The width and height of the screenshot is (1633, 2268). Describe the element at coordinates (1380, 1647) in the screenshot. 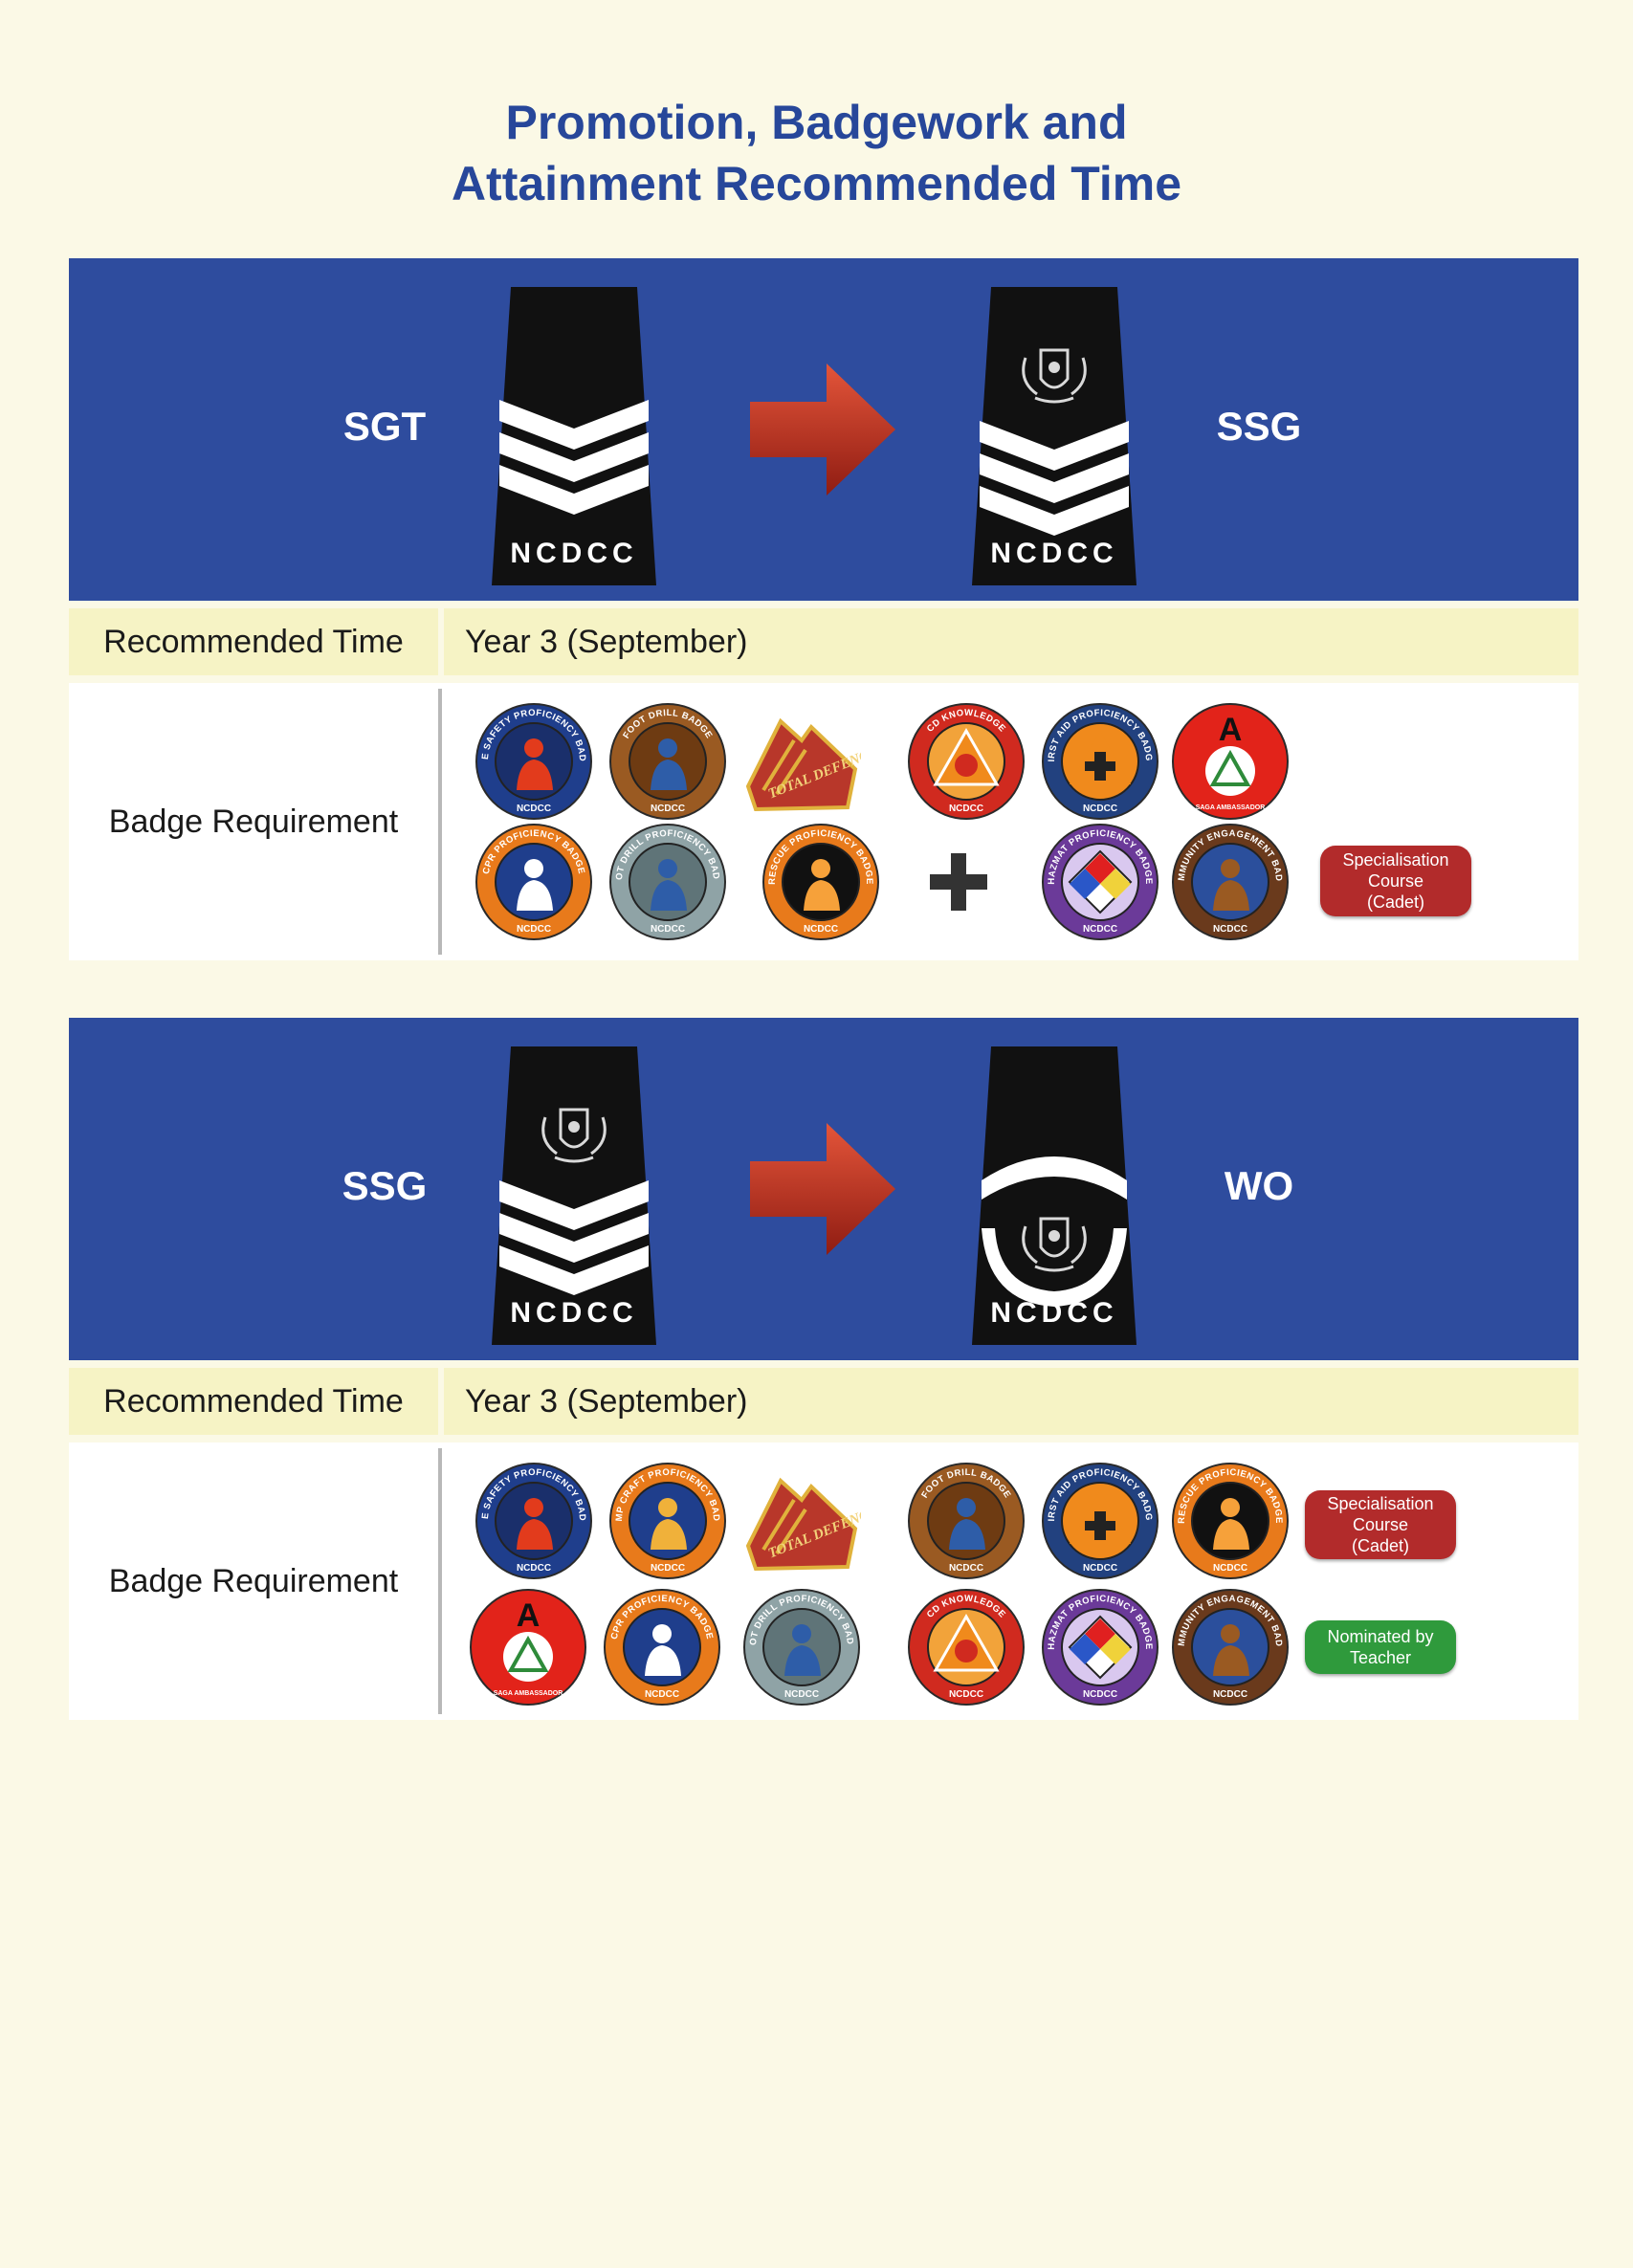

I see `nominated-by-teacher-badge: Nominated by Teacher` at that location.